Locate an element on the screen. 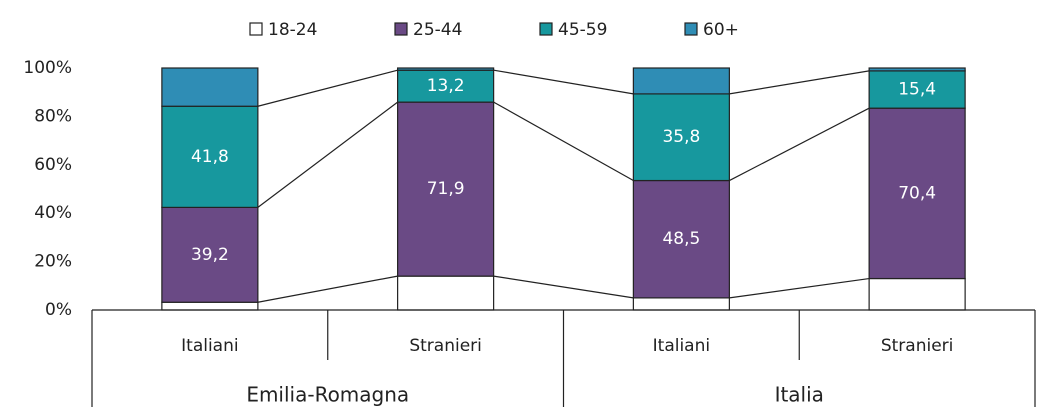 Image resolution: width=1040 pixels, height=407 pixels. value-label: 48,5 is located at coordinates (681, 239).